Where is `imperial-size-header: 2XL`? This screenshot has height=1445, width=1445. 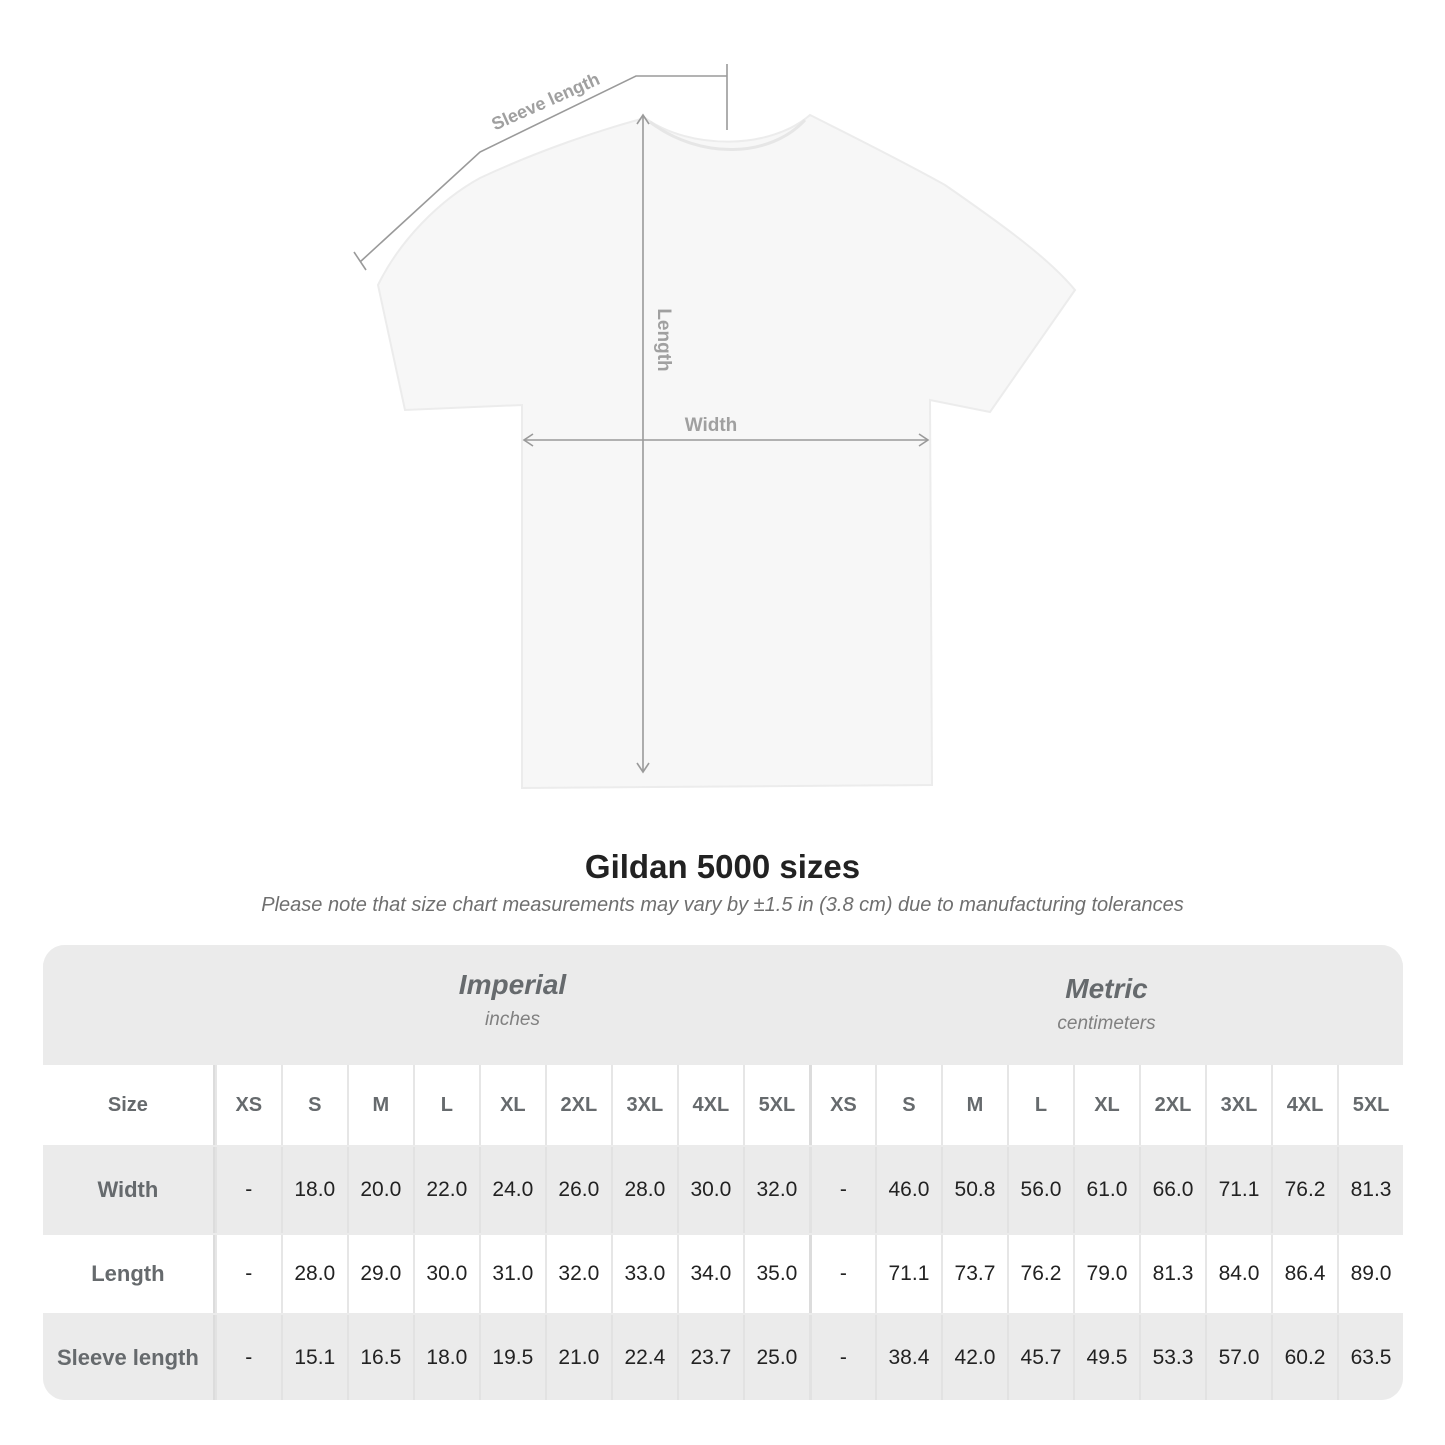
imperial-size-header: 2XL is located at coordinates (577, 1105).